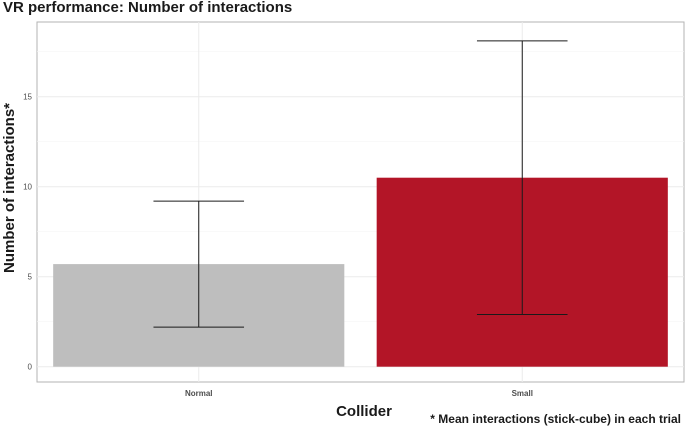 The width and height of the screenshot is (685, 427). I want to click on x-tick-label: Small, so click(522, 393).